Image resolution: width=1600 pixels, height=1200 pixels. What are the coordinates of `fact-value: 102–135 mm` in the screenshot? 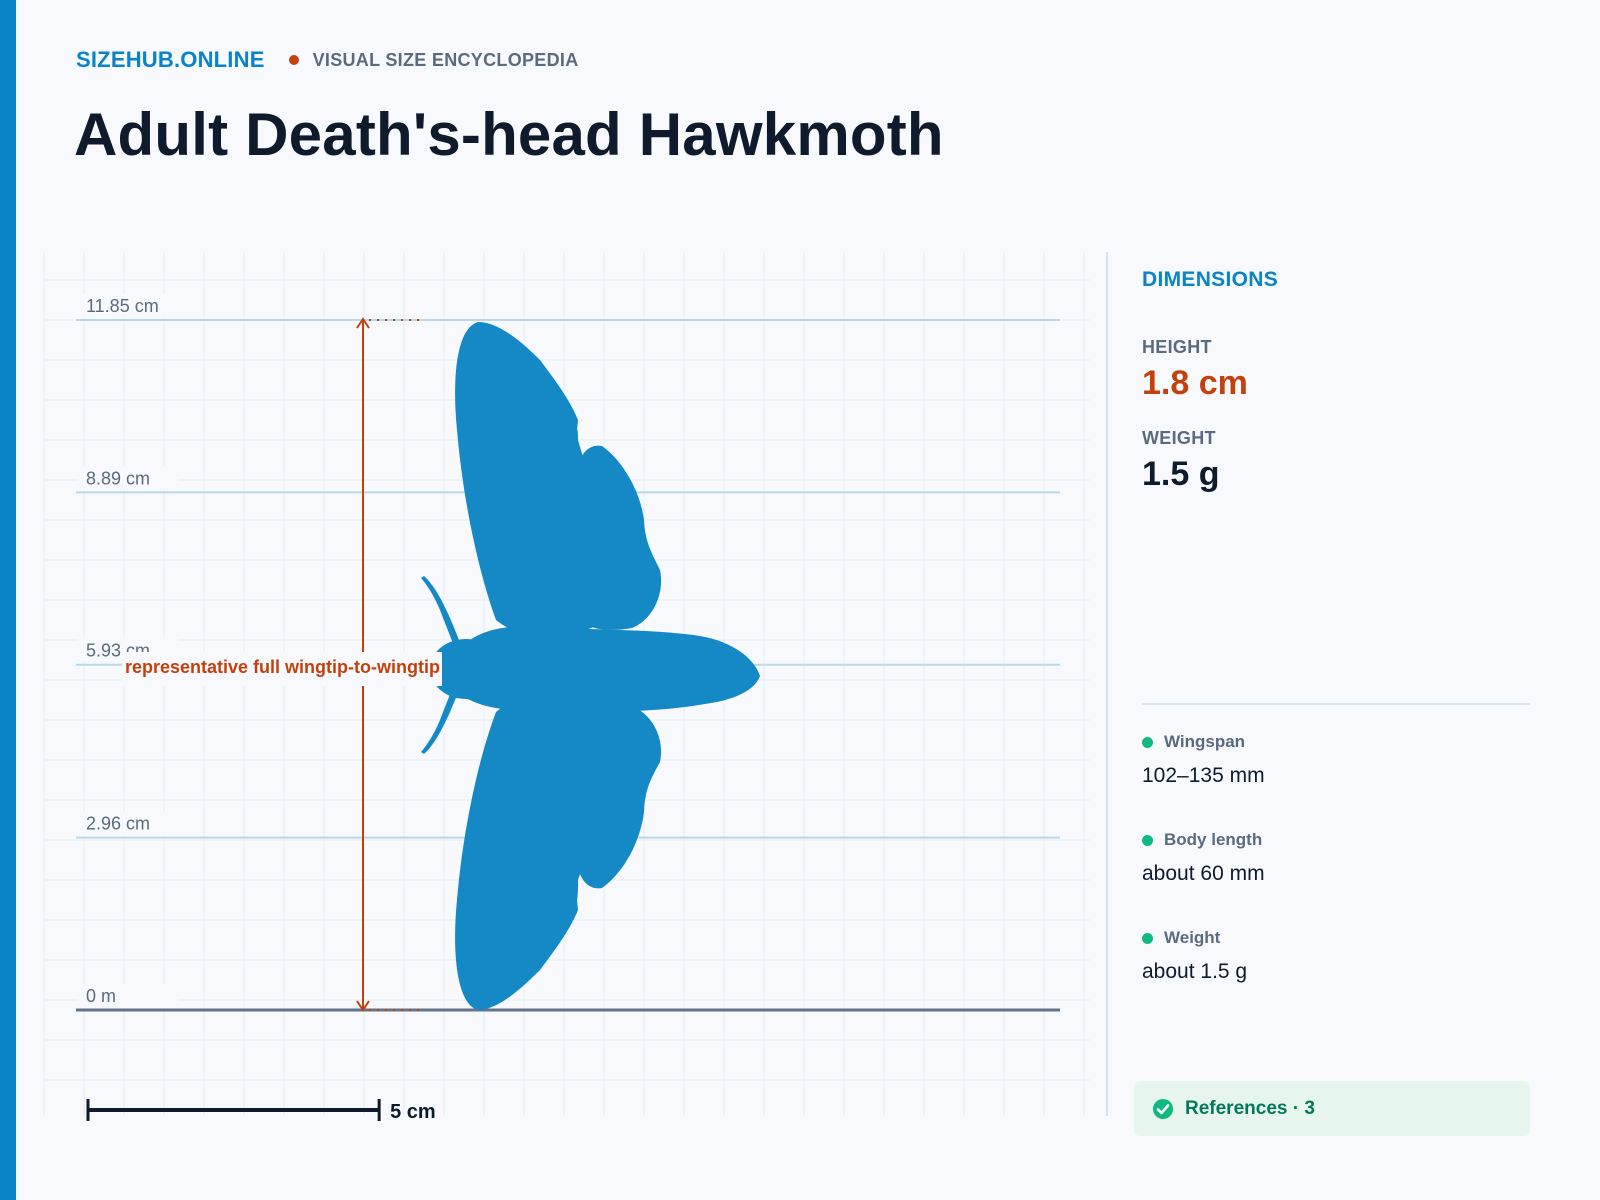 It's located at (1203, 775).